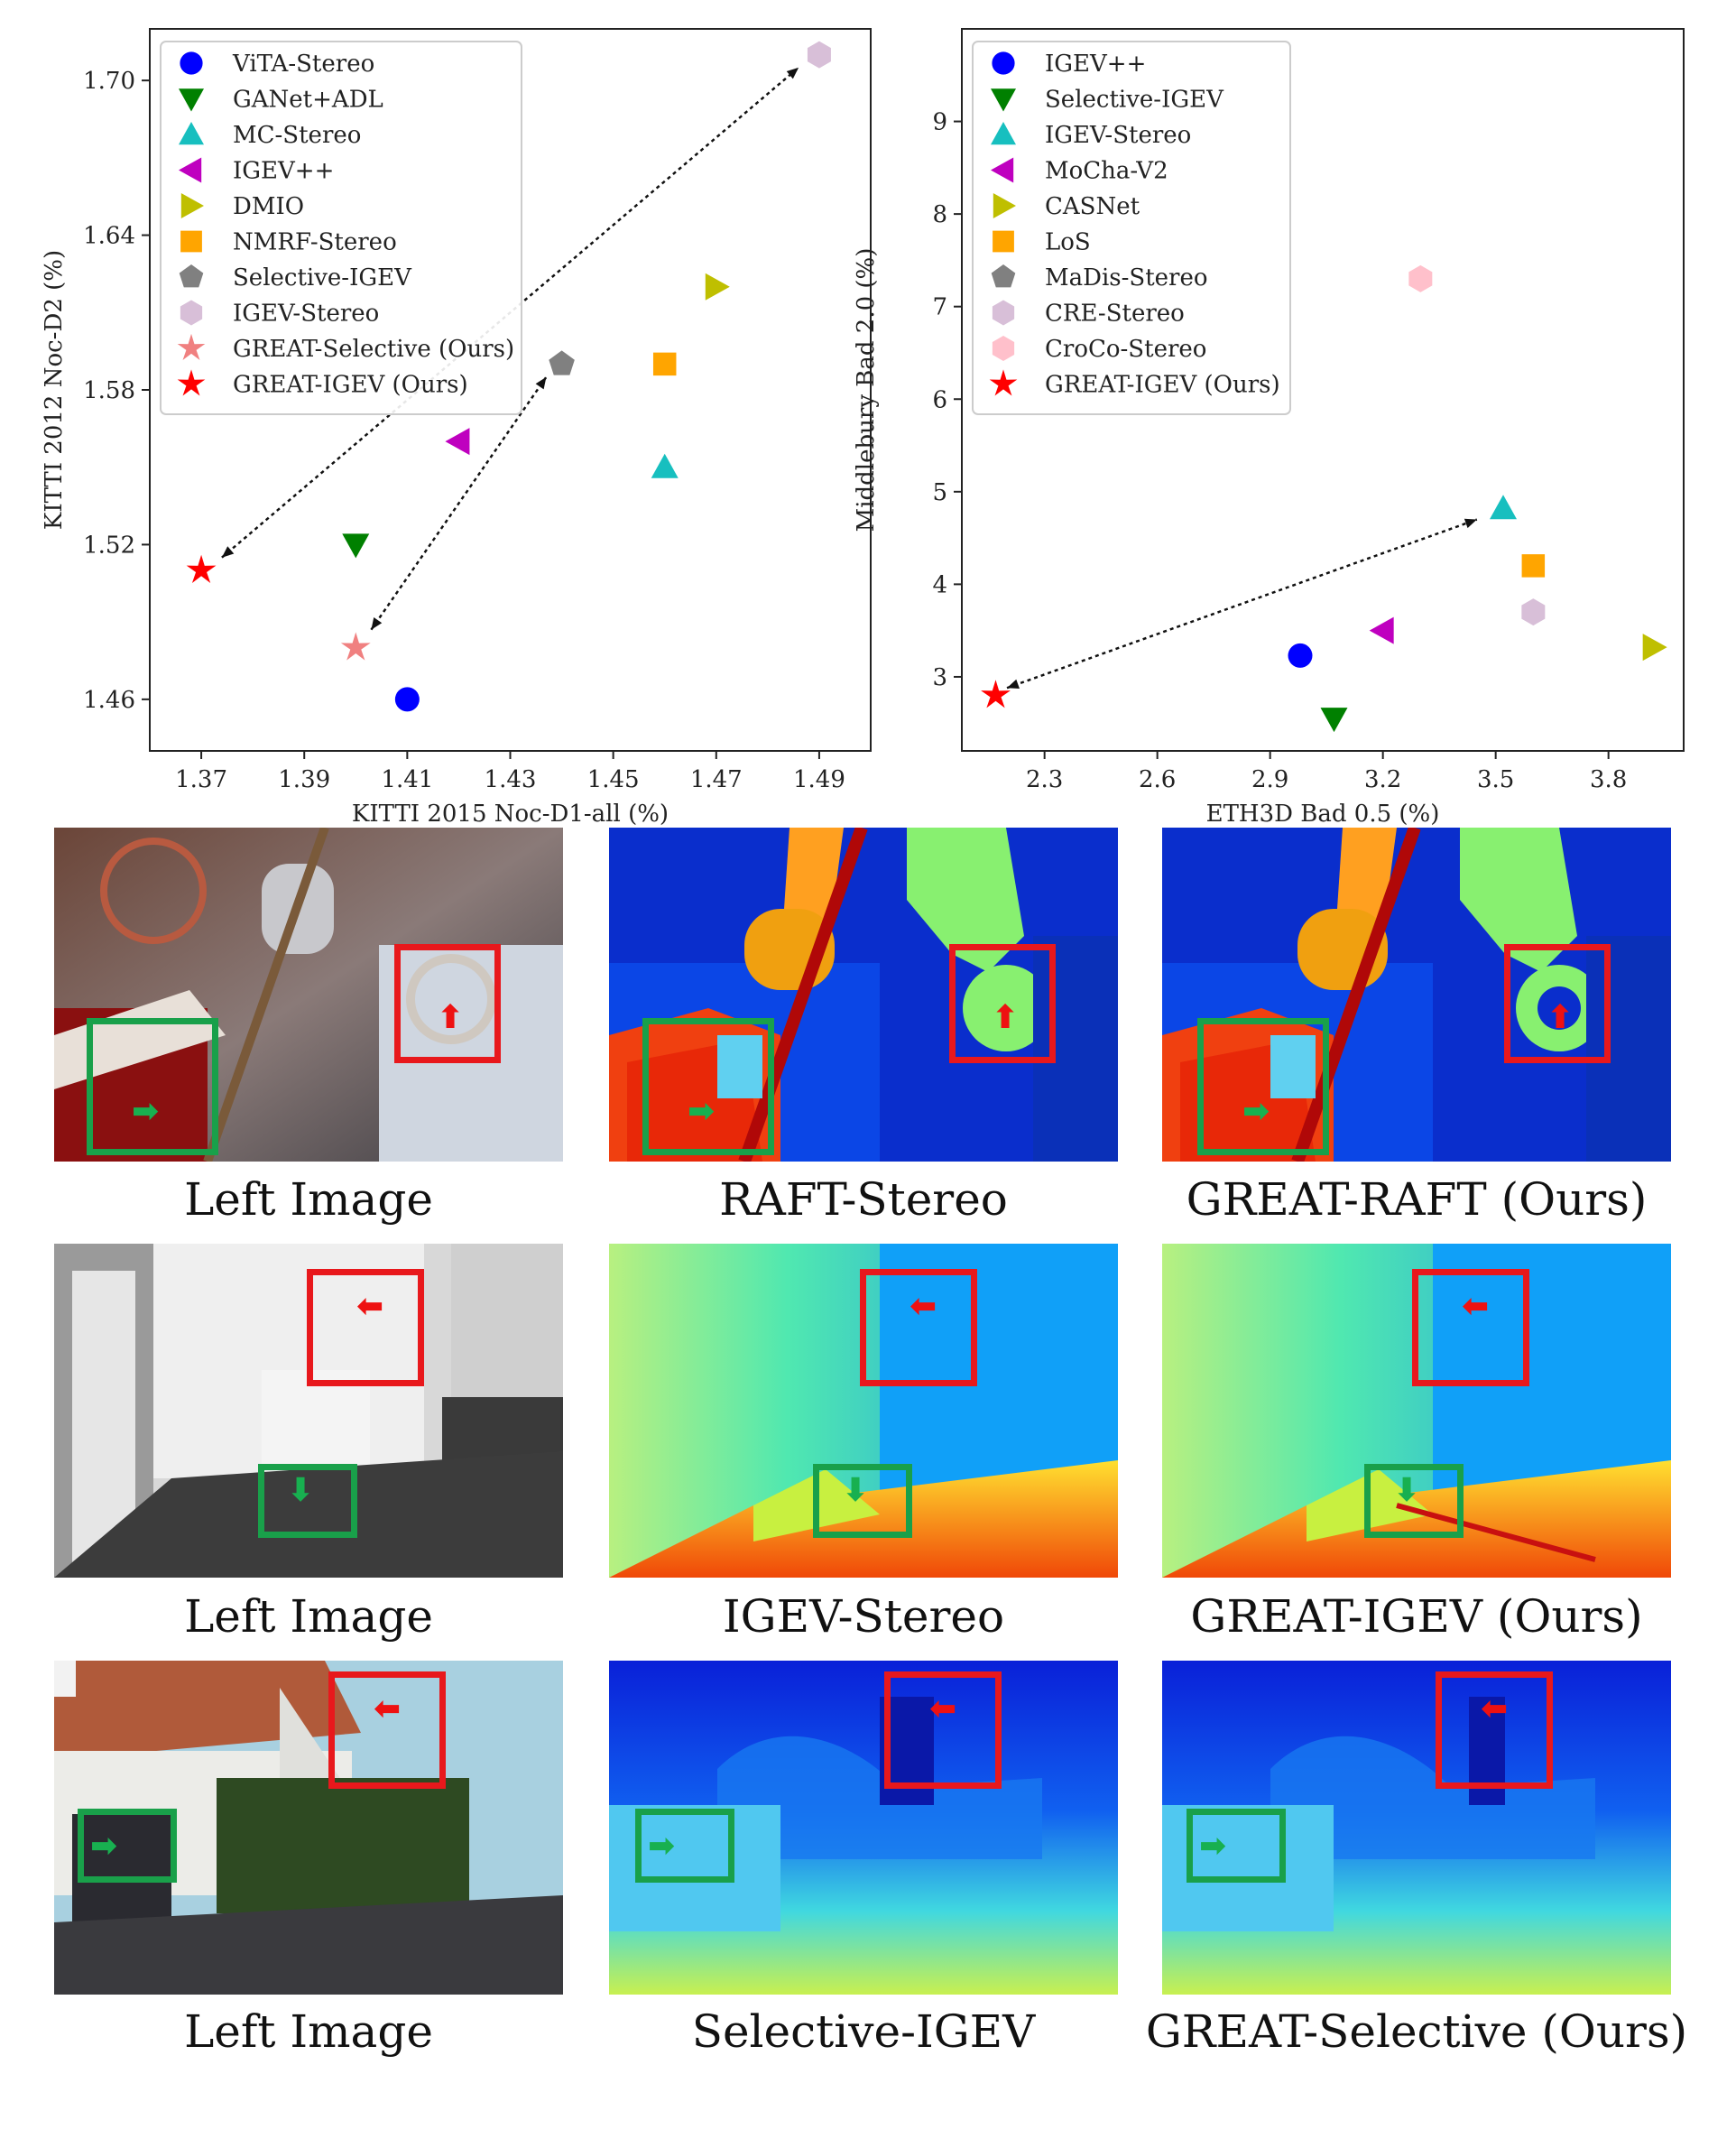 The height and width of the screenshot is (2148, 1736). What do you see at coordinates (1417, 995) in the screenshot?
I see `row1-great-raft-disparity` at bounding box center [1417, 995].